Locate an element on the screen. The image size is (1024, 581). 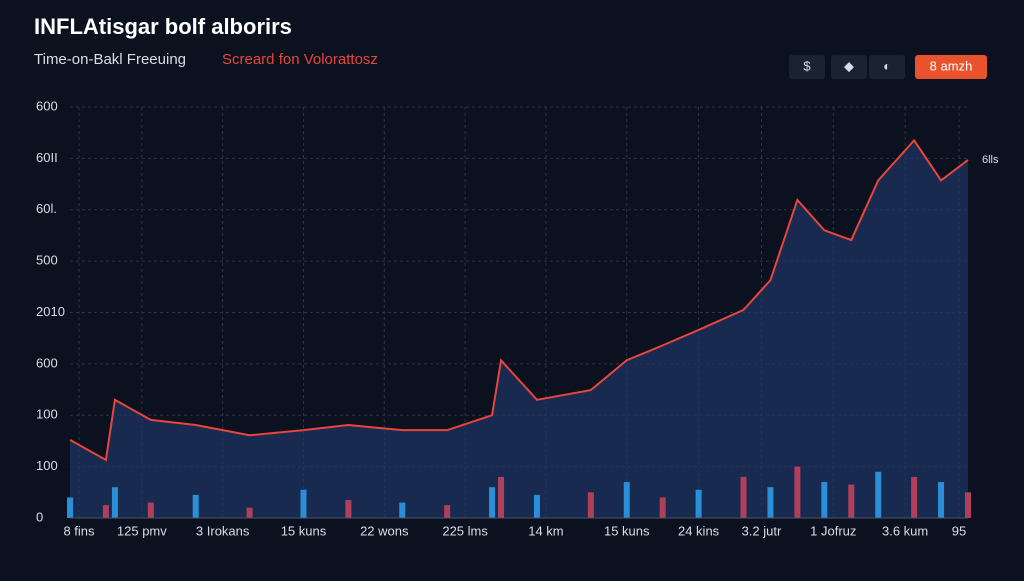
x-tick-label: 125 pmv is located at coordinates (142, 530).